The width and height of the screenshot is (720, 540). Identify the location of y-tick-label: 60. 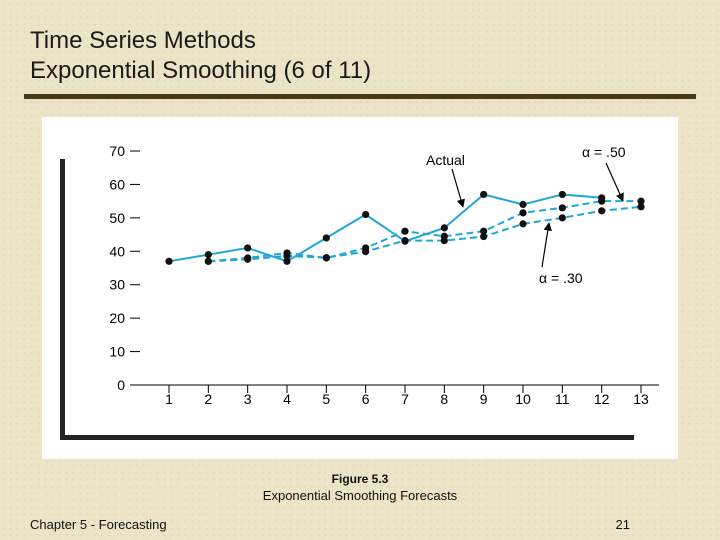
(117, 184).